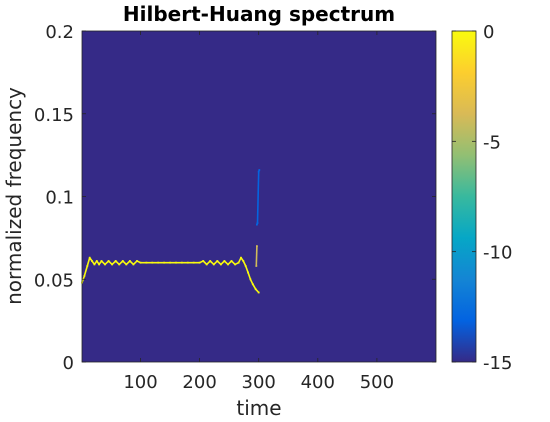  What do you see at coordinates (140, 382) in the screenshot?
I see `x-tick-label: 100` at bounding box center [140, 382].